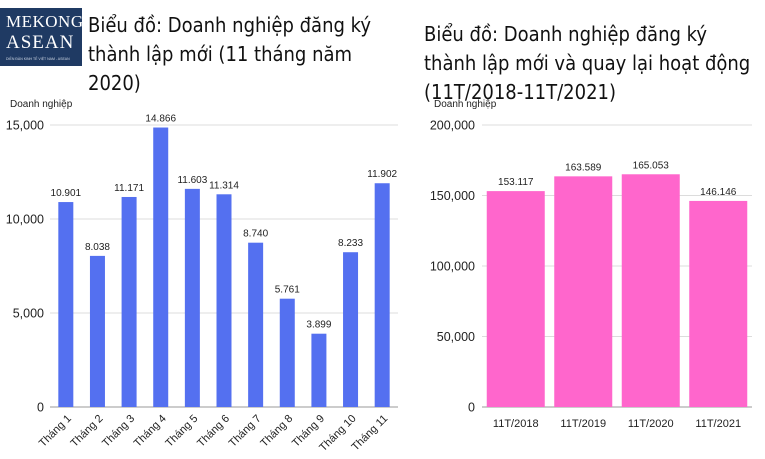 Image resolution: width=765 pixels, height=459 pixels. I want to click on logo-line1: MEKONG, so click(45, 21).